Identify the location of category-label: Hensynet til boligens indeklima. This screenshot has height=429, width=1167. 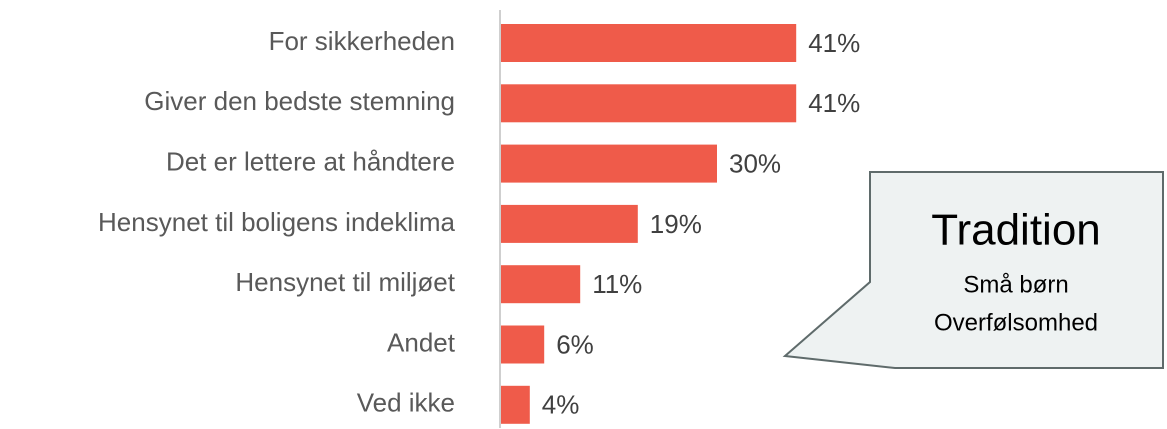
(277, 222).